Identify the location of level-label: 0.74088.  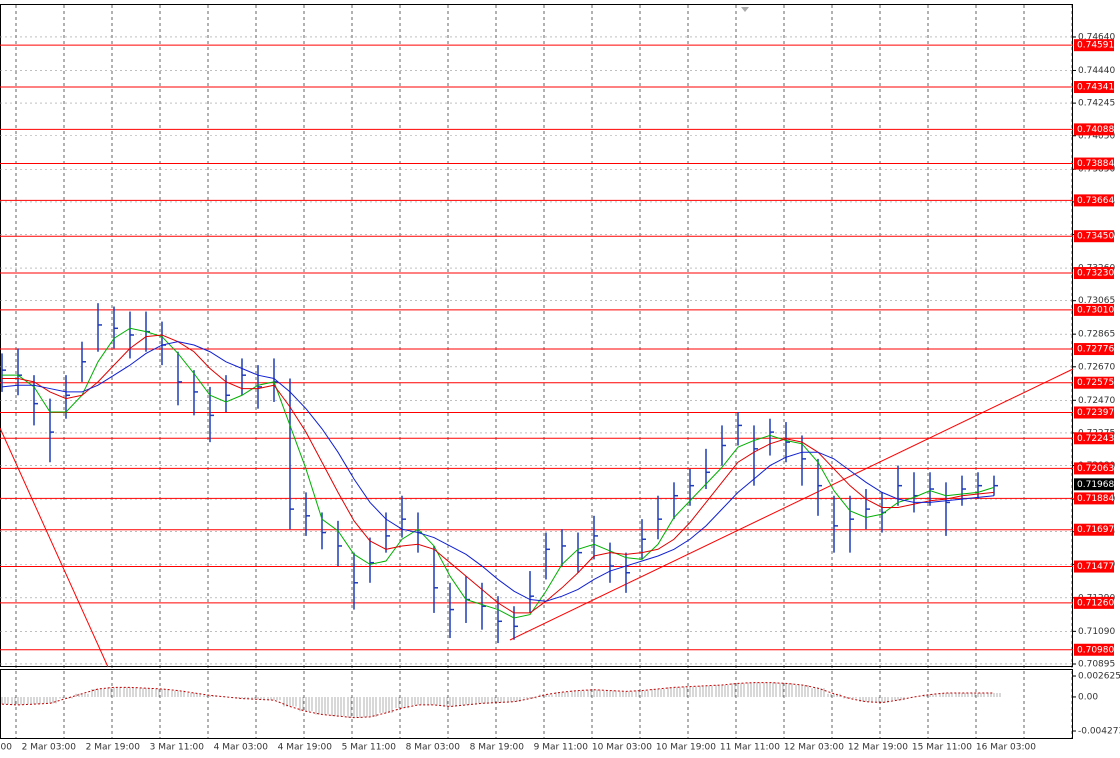
(1095, 130).